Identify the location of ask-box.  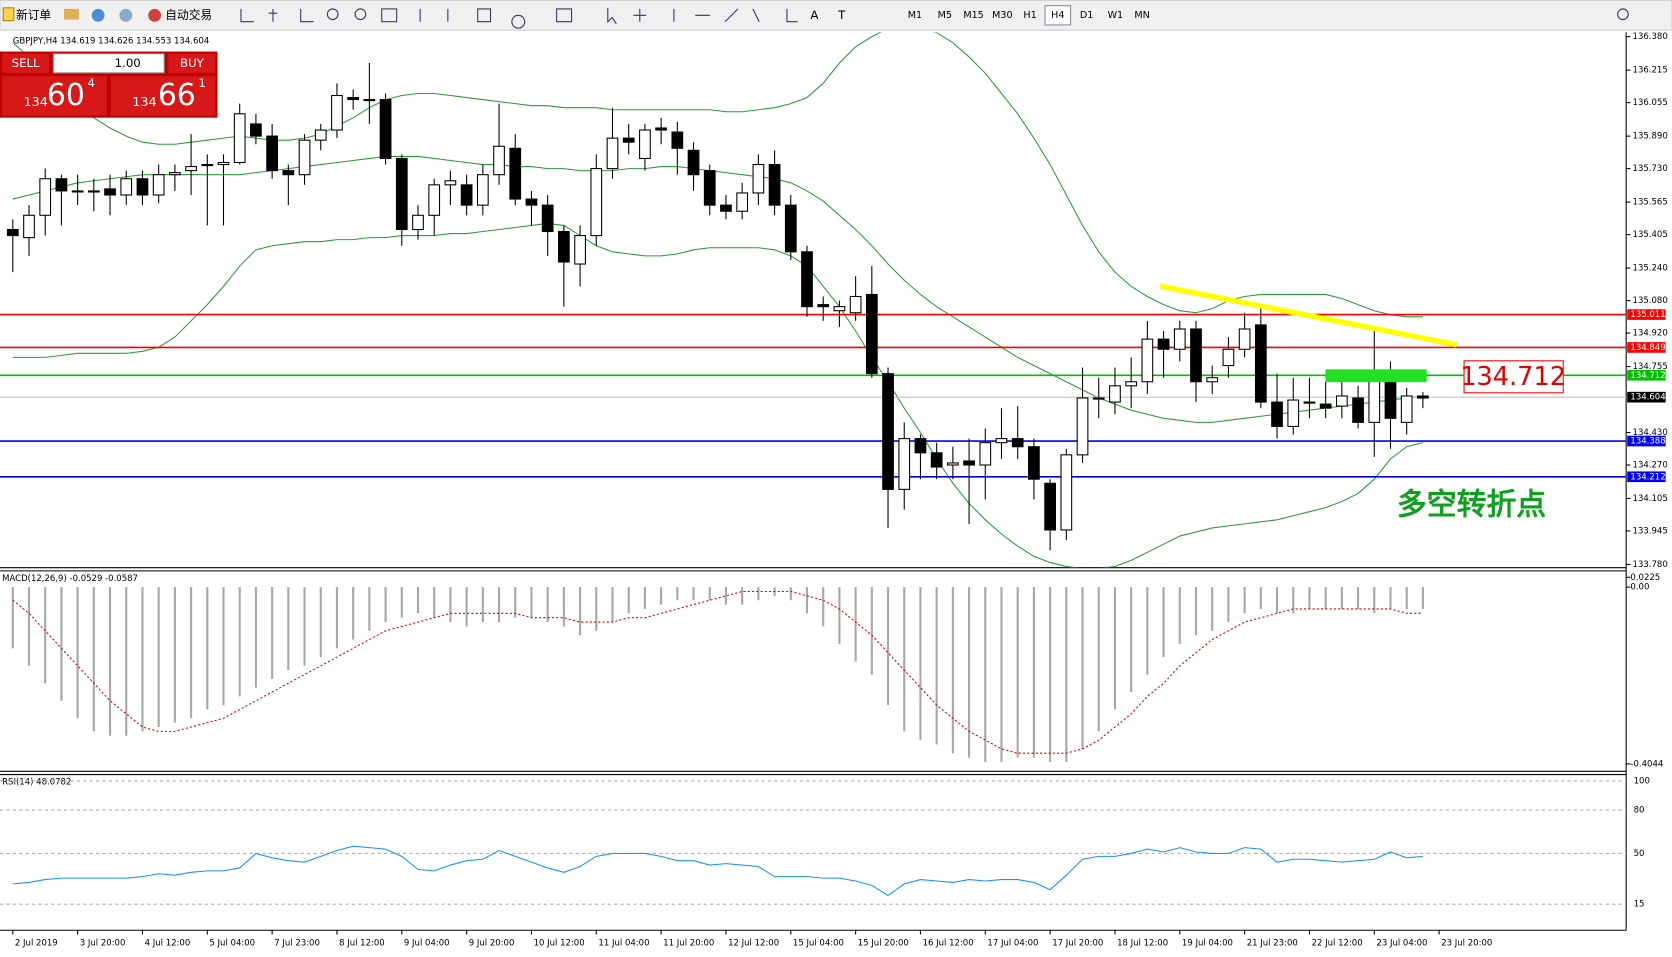
(163, 96).